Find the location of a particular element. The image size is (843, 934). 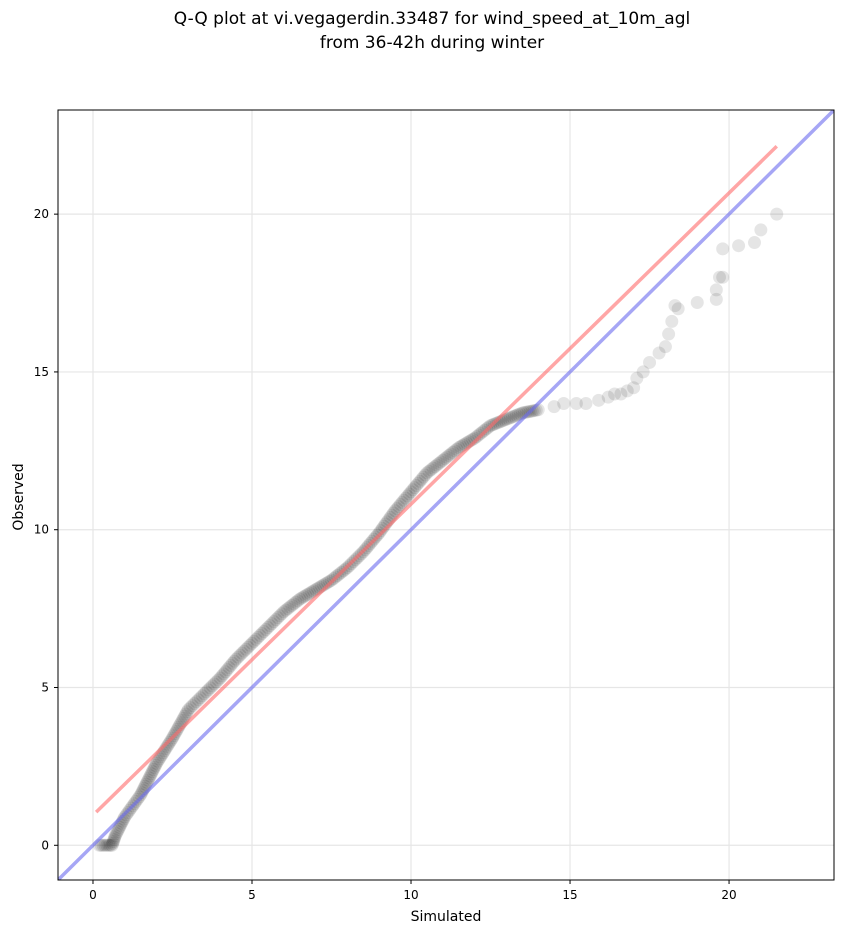

y-tick-label: 0 is located at coordinates (45, 845).